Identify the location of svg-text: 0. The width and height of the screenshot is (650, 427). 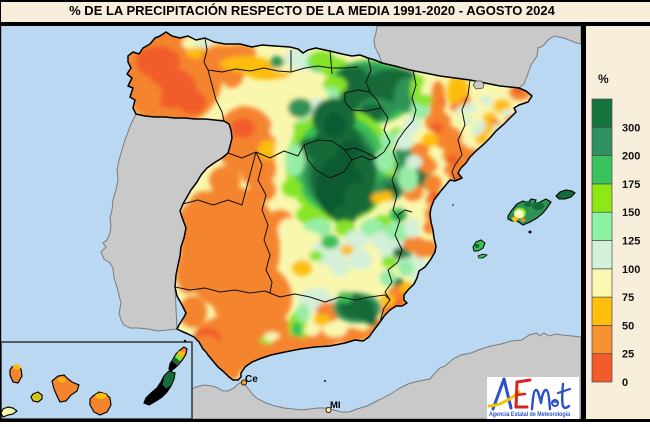
(625, 383).